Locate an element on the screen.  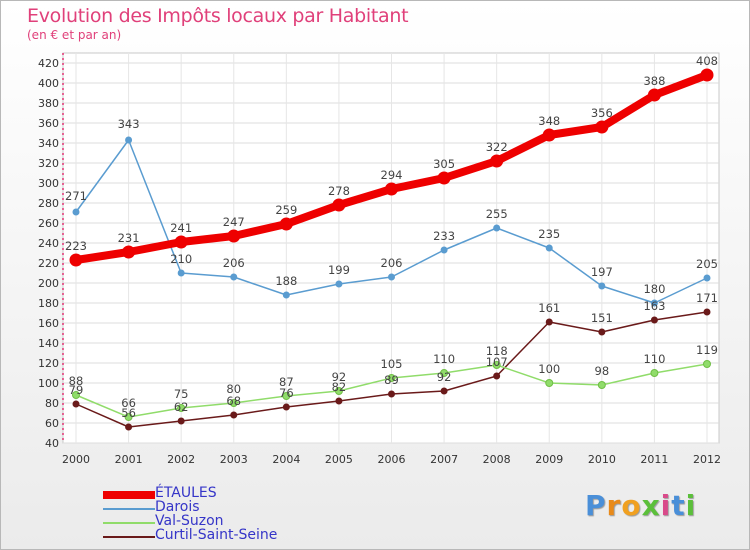
y-tick-label: 40 is located at coordinates (52, 443).